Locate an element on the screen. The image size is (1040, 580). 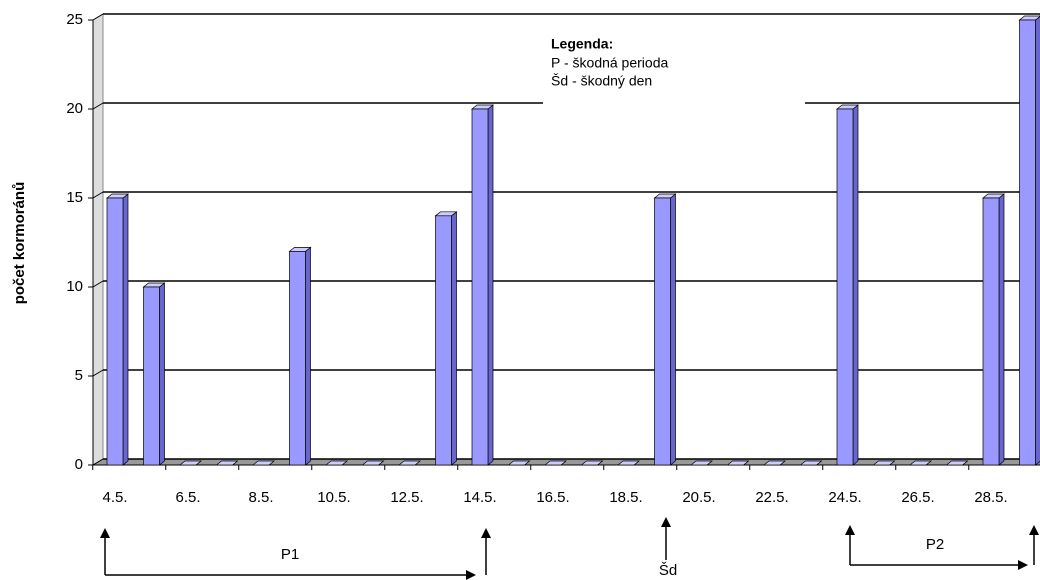
x-tick-label: 10.5. is located at coordinates (333, 497).